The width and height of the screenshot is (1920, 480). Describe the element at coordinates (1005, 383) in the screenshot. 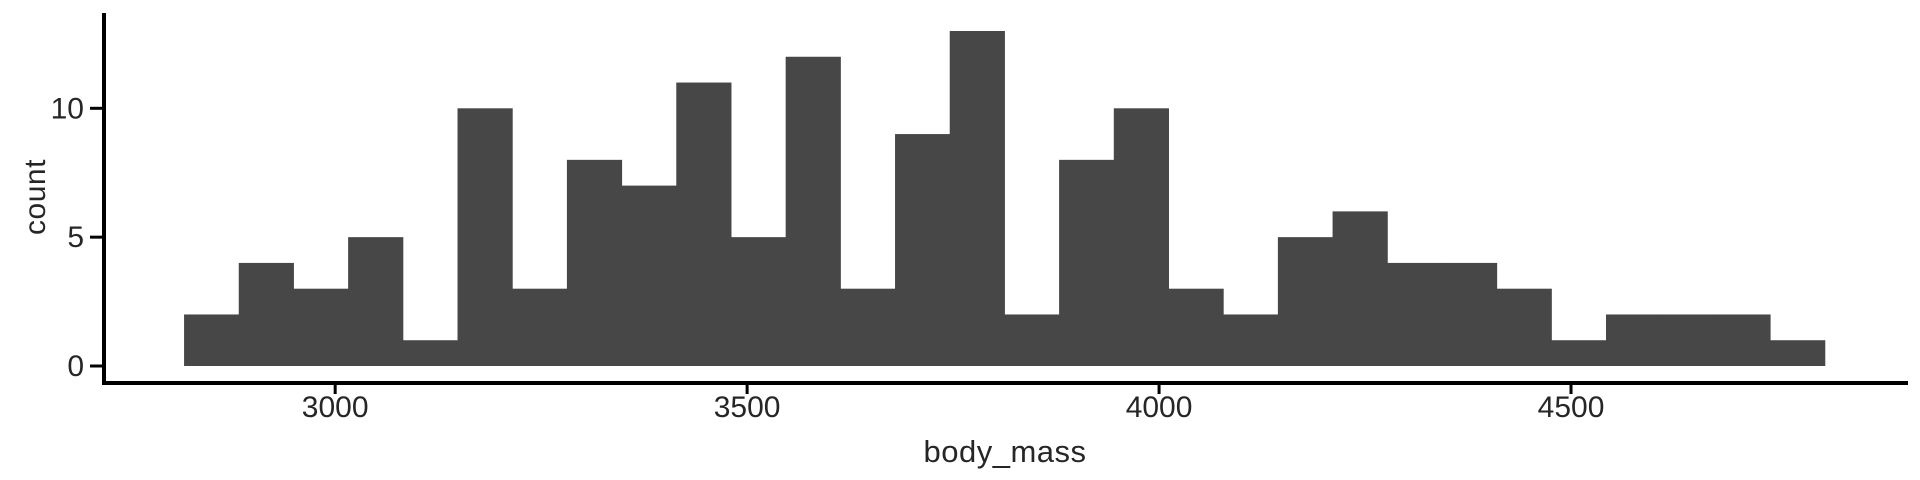

I see `x-axis-line` at that location.